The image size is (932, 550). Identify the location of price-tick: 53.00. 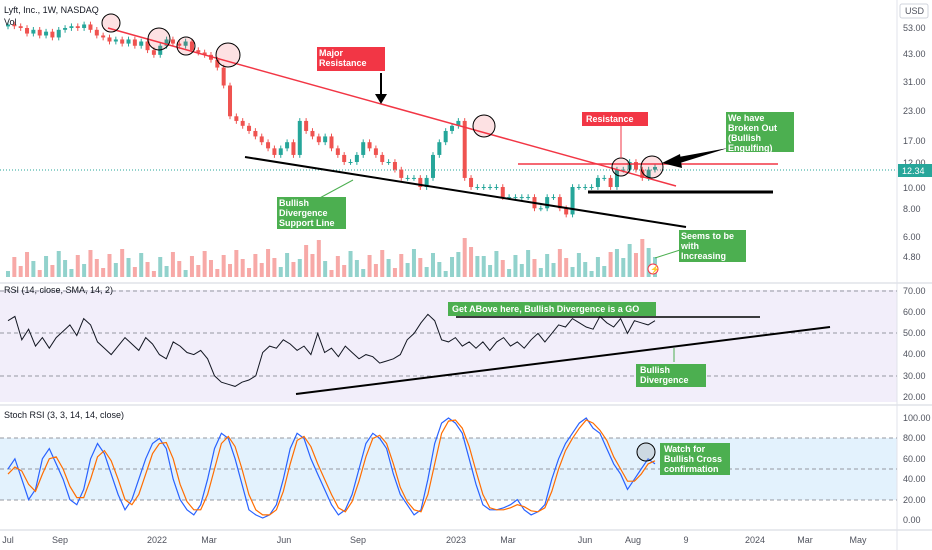
(914, 28).